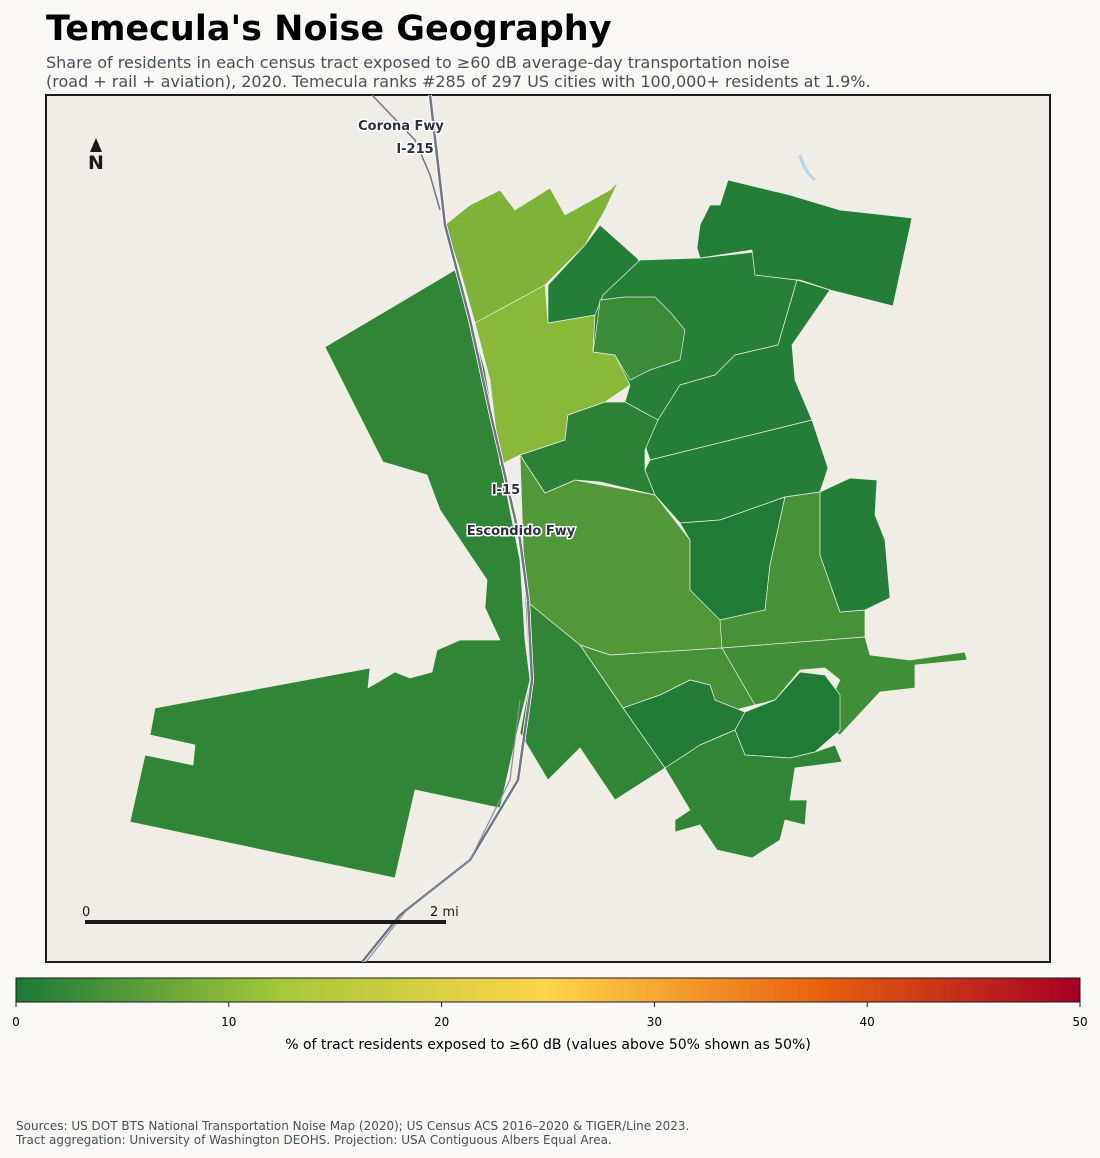 The image size is (1100, 1158). Describe the element at coordinates (1079, 1022) in the screenshot. I see `colorbar-tick-label: 50` at that location.